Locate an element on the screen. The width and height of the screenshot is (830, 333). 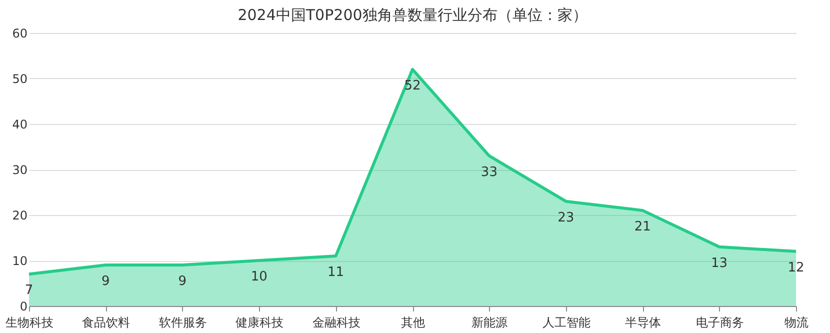
x-tick-label: 新能源 is located at coordinates (490, 323).